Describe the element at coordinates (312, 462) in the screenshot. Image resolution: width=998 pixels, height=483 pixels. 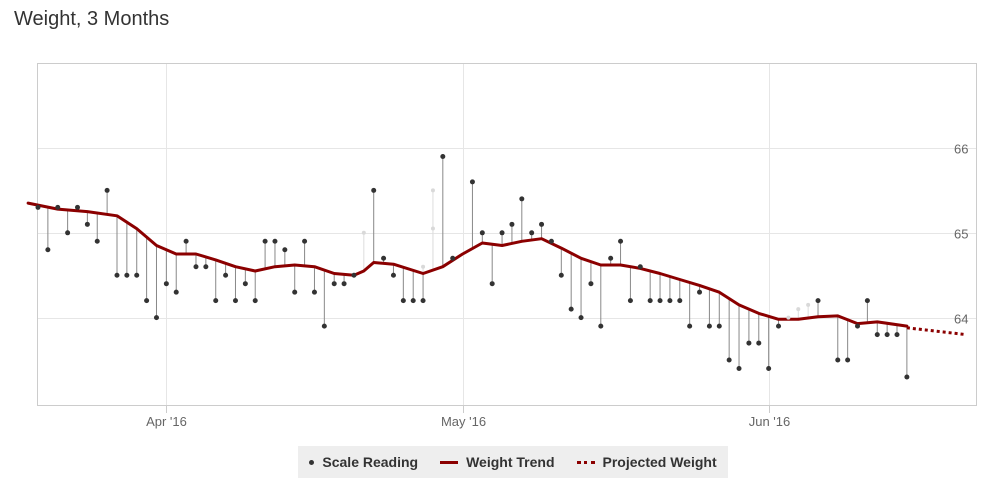
I see `scale-reading-marker-icon` at that location.